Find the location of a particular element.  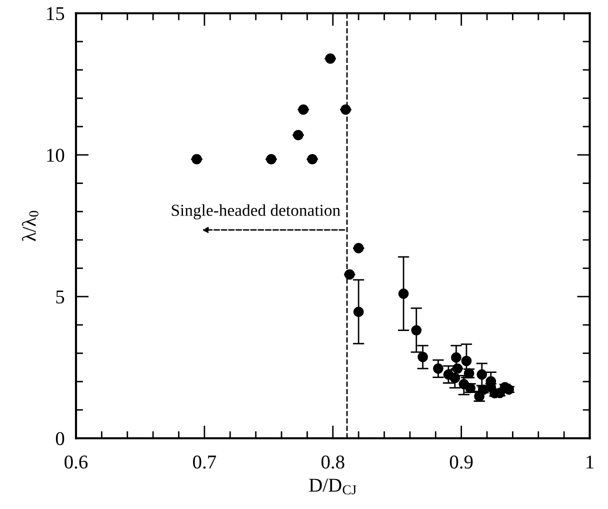

y-tick-label: 0 is located at coordinates (60, 439).